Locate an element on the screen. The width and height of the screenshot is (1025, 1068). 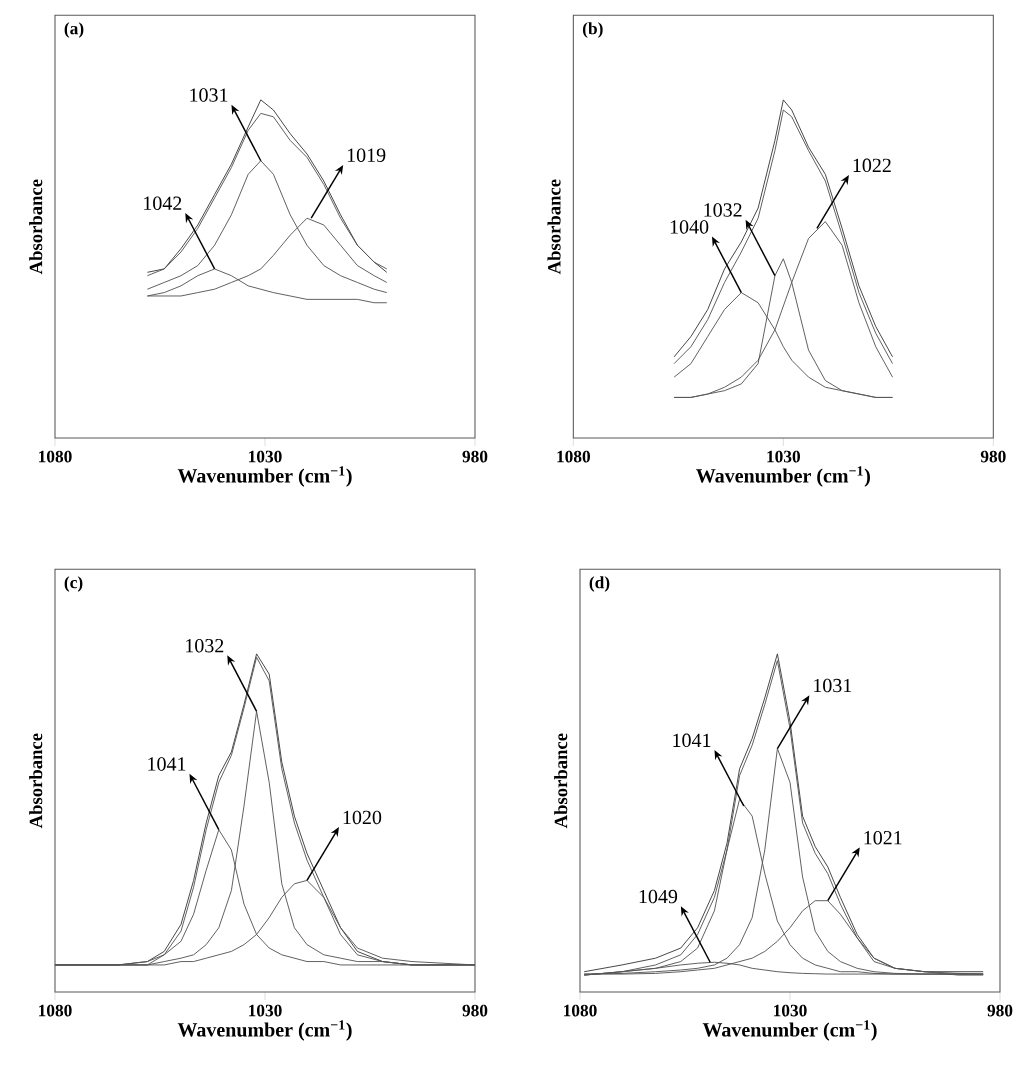
annotation: 1042 is located at coordinates (163, 203).